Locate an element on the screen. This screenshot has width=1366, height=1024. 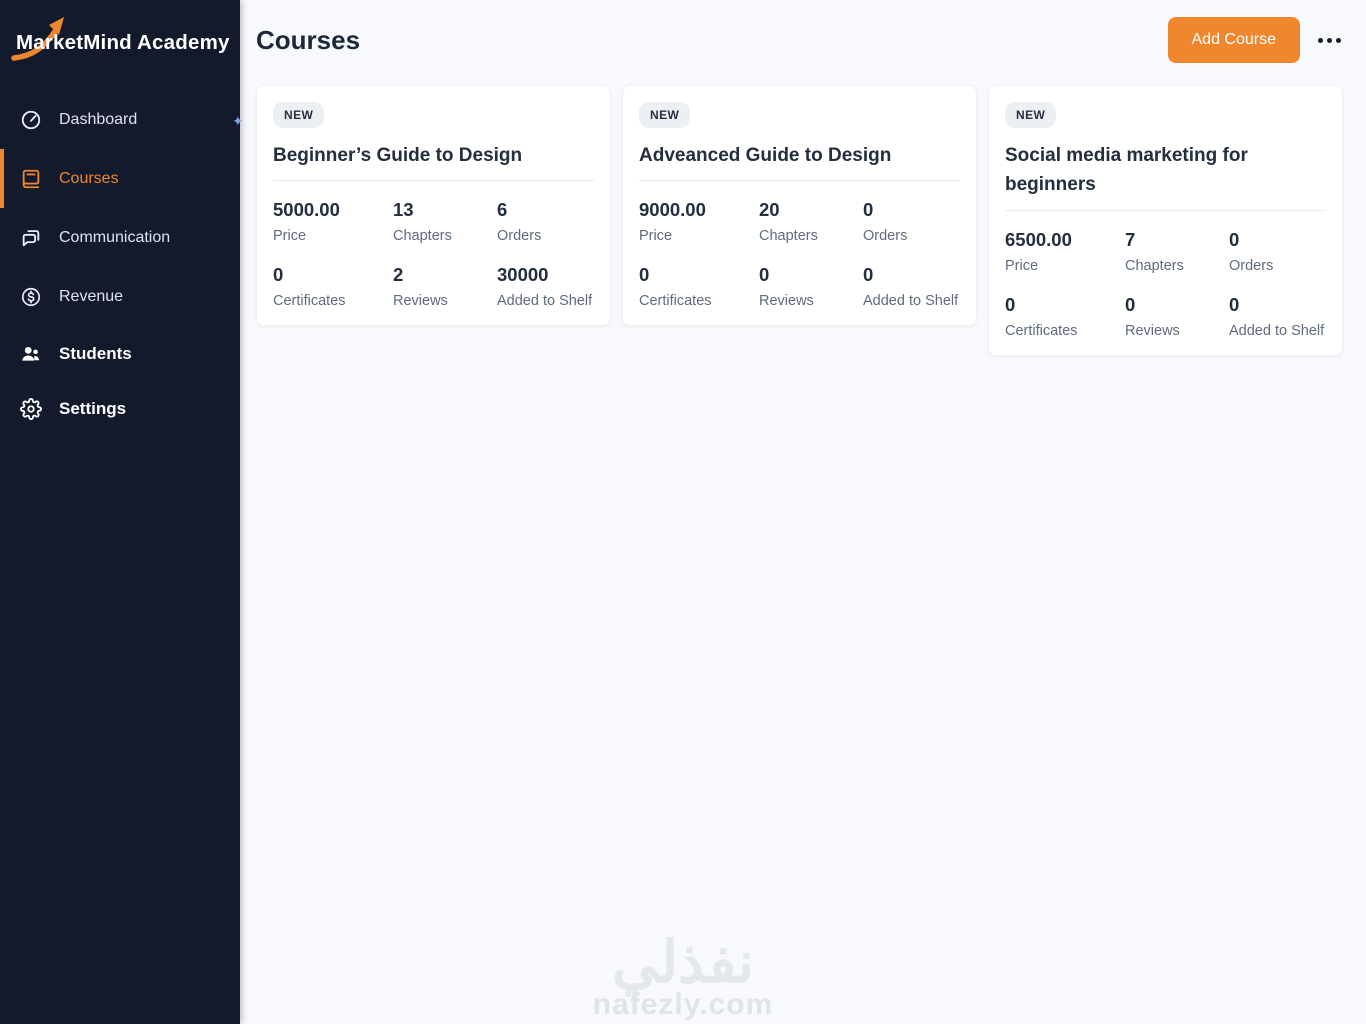
sidebar-item-revenue: Revenue is located at coordinates (120, 296).